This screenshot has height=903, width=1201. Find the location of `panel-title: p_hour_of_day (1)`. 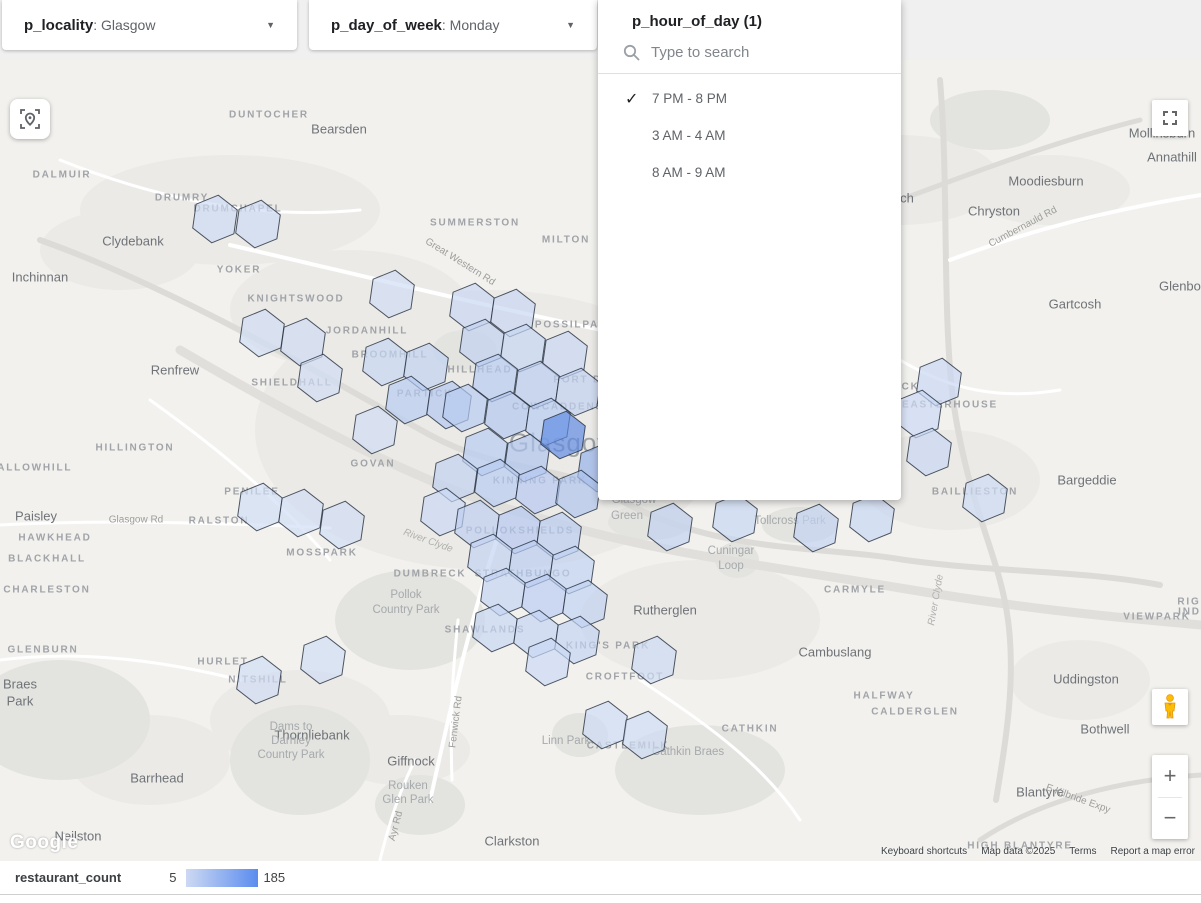

panel-title: p_hour_of_day (1) is located at coordinates (697, 21).